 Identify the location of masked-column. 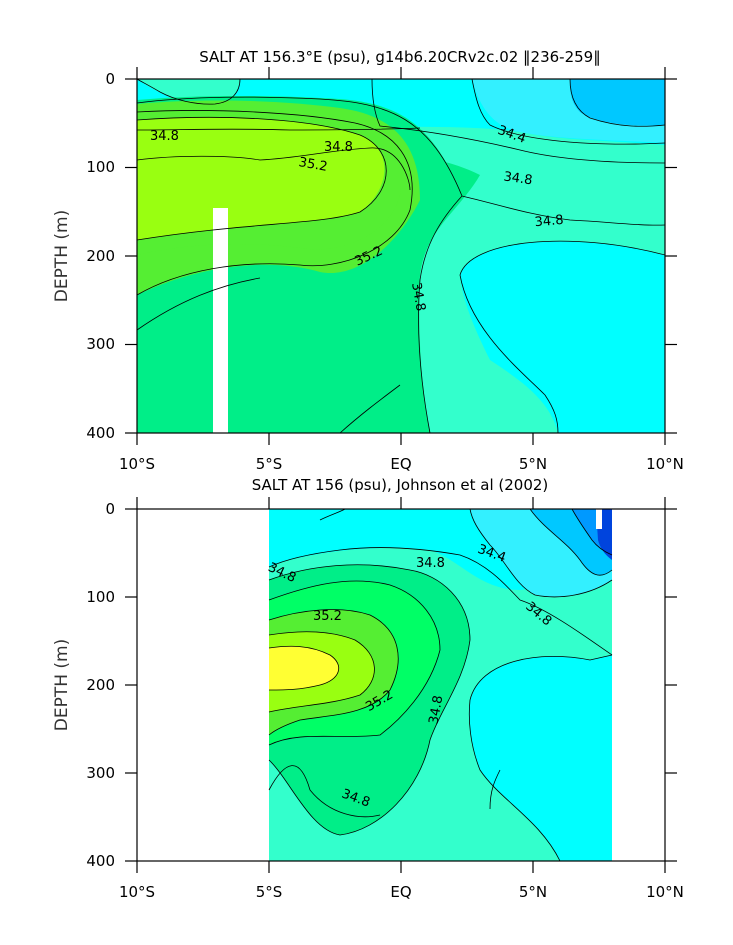
(220, 320).